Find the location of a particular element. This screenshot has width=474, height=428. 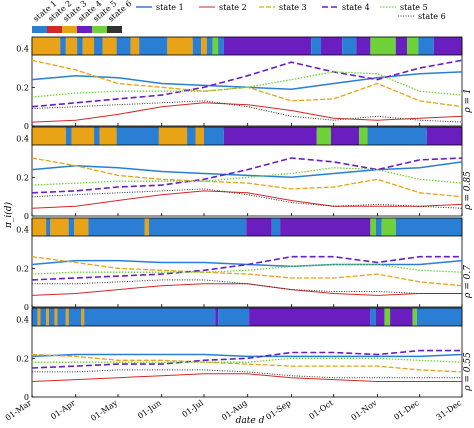

panel-rho-label: ρ = 0.85 is located at coordinates (468, 191).